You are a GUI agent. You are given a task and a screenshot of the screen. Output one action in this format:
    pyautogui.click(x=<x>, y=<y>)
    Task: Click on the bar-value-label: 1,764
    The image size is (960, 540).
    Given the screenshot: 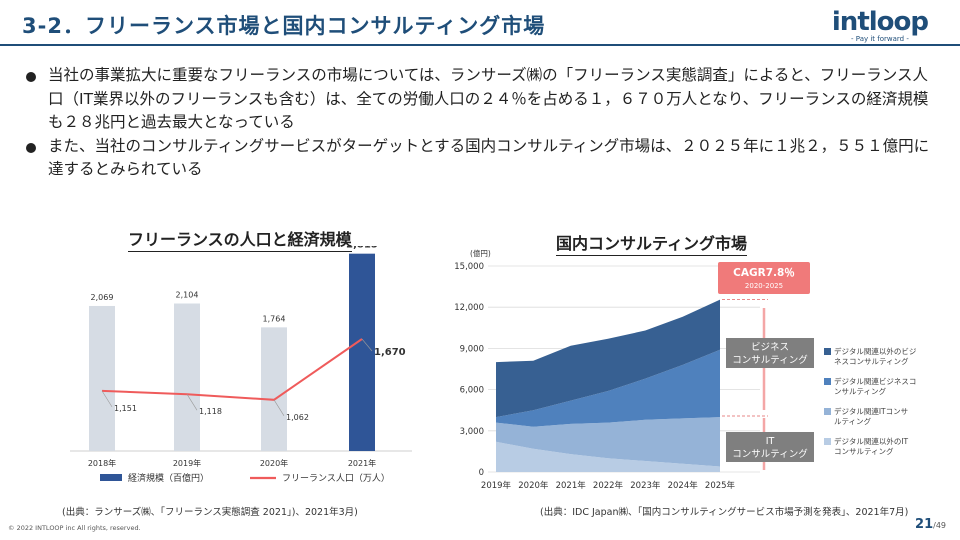 What is the action you would take?
    pyautogui.click(x=274, y=318)
    